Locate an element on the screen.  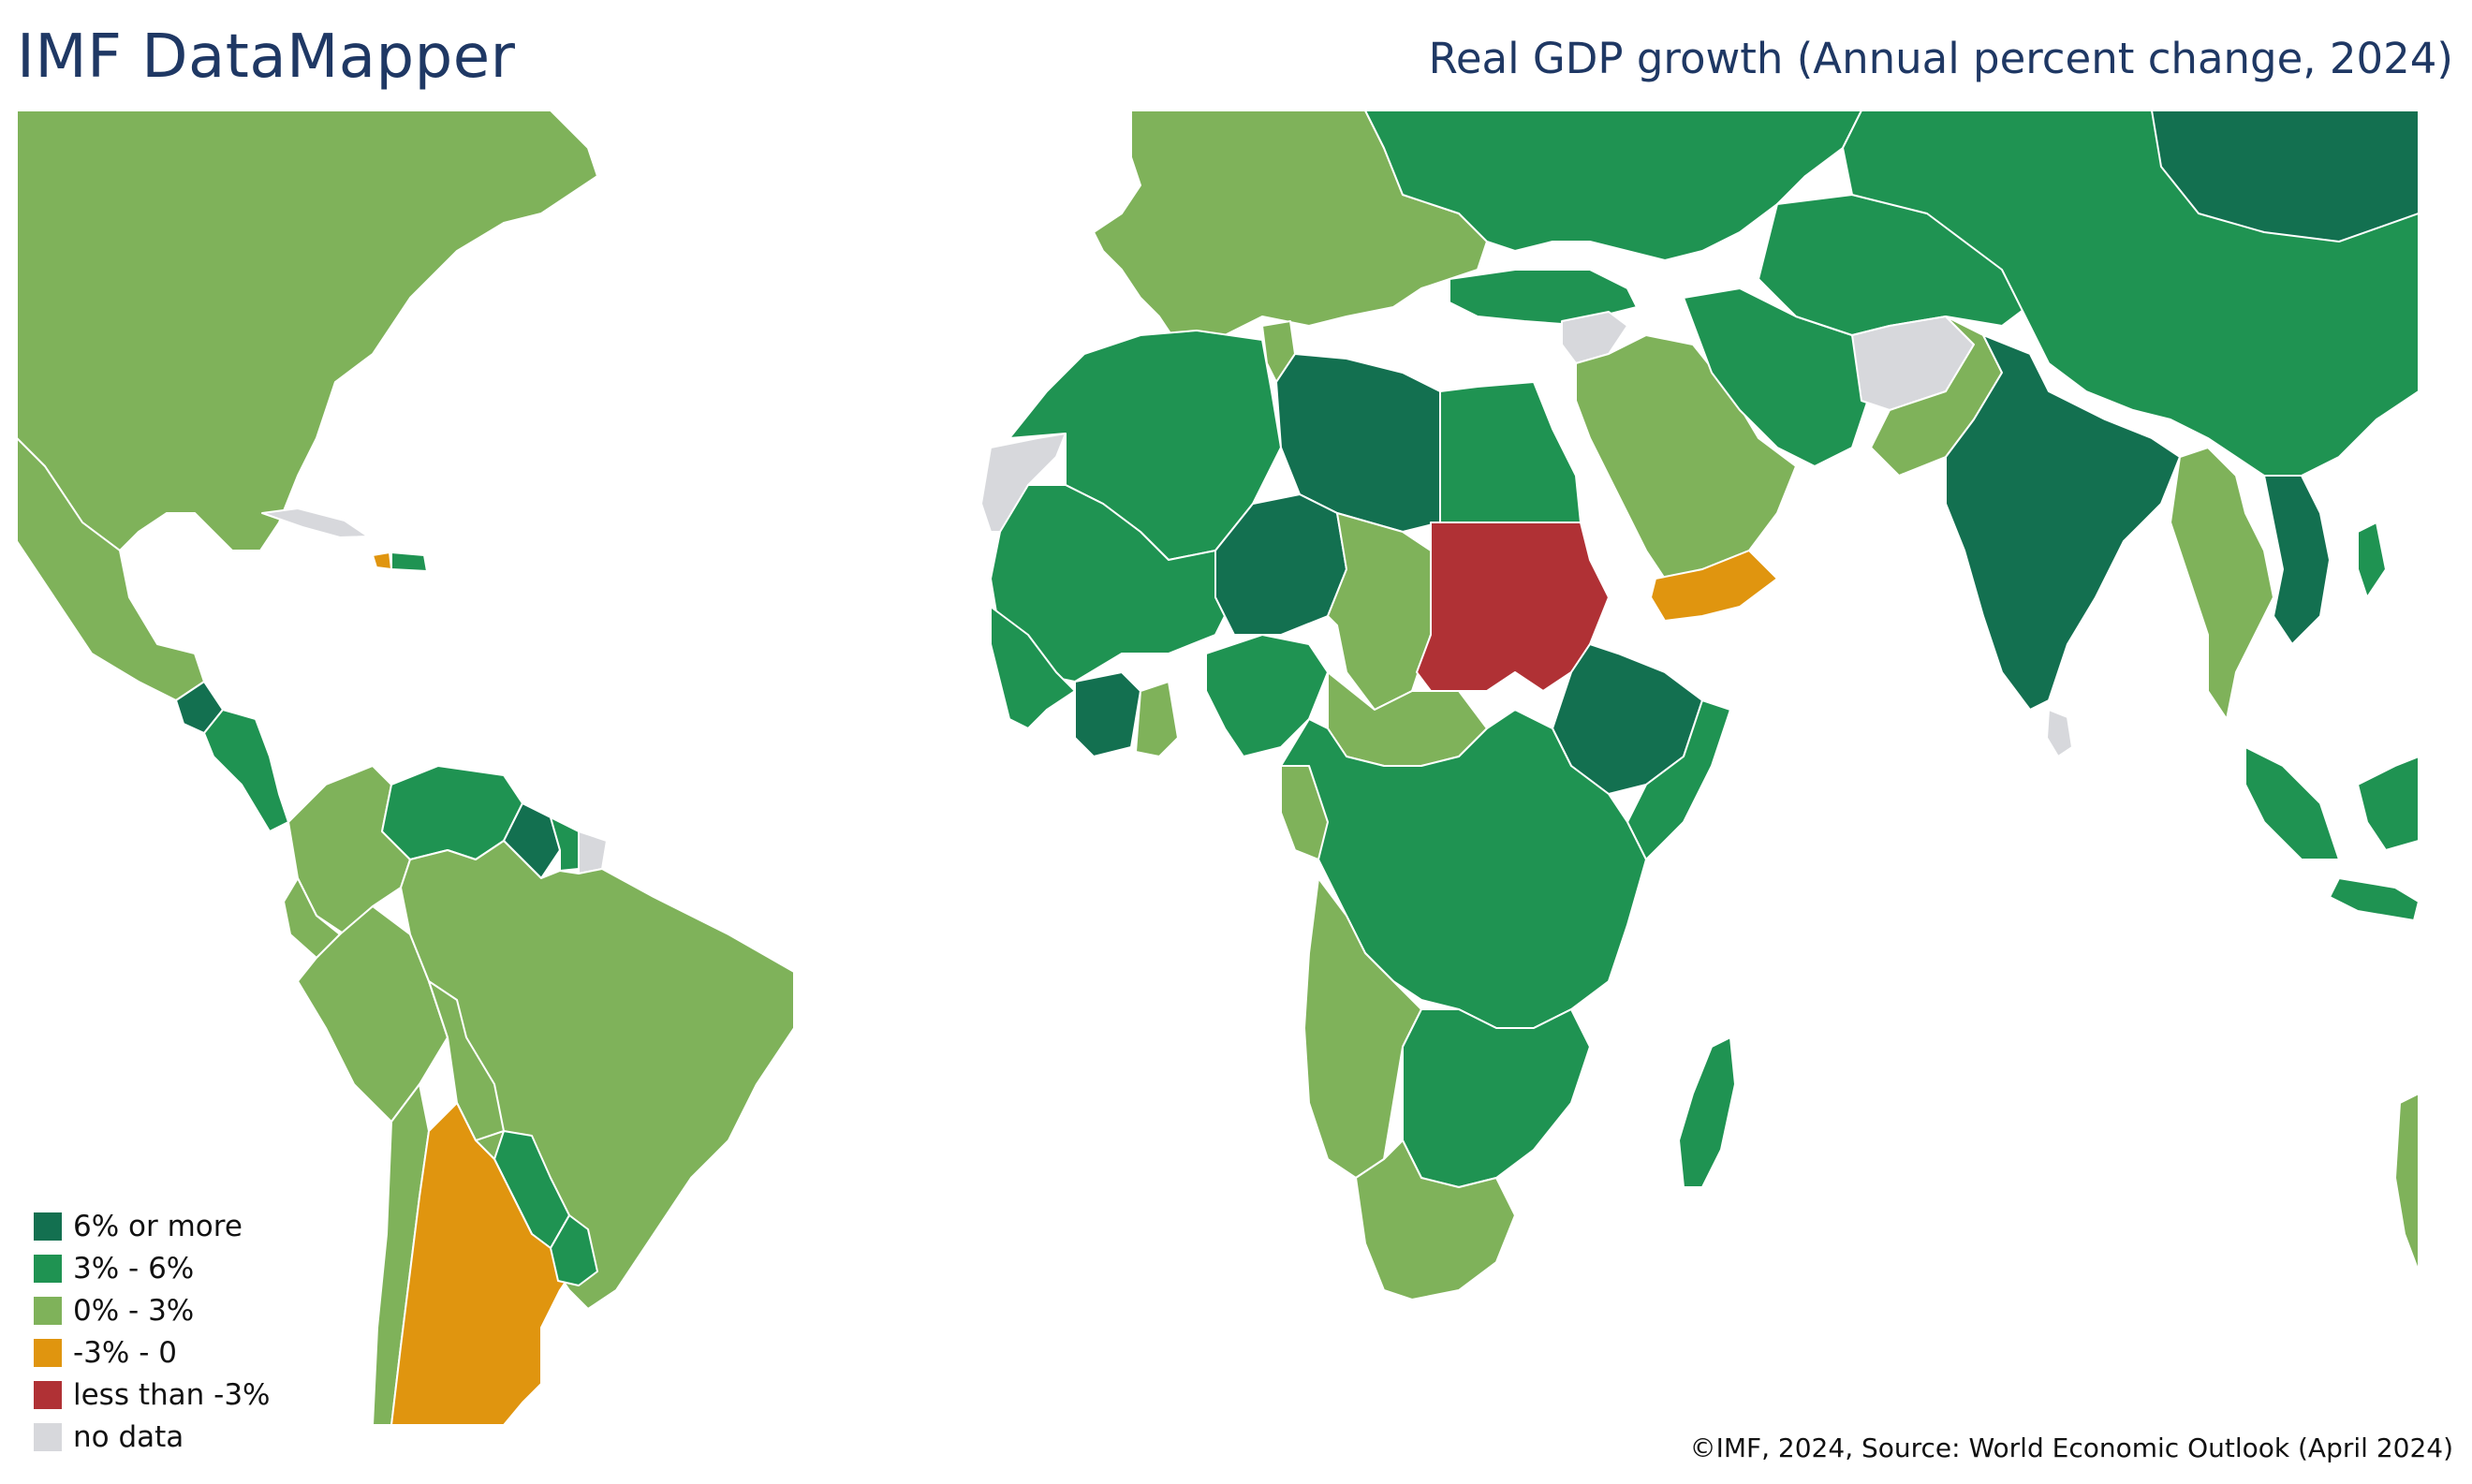
region-chad is located at coordinates (1379, 611).